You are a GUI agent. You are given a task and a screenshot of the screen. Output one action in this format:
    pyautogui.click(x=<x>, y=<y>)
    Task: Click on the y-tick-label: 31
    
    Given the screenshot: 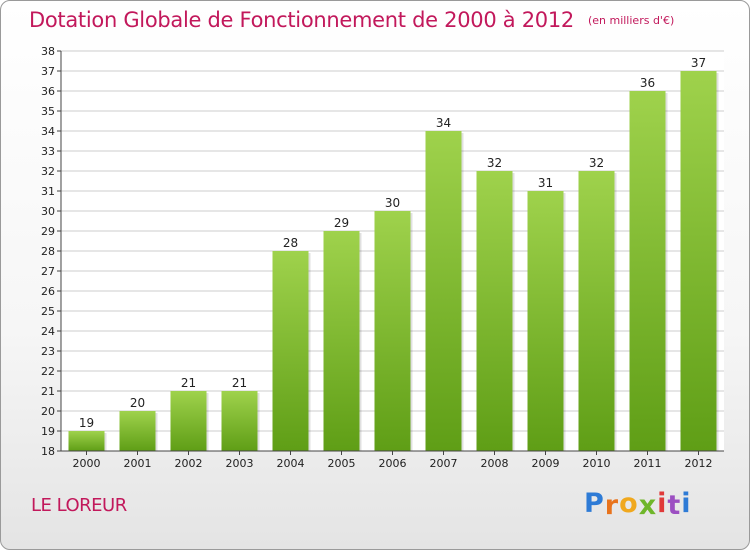 What is the action you would take?
    pyautogui.click(x=48, y=191)
    